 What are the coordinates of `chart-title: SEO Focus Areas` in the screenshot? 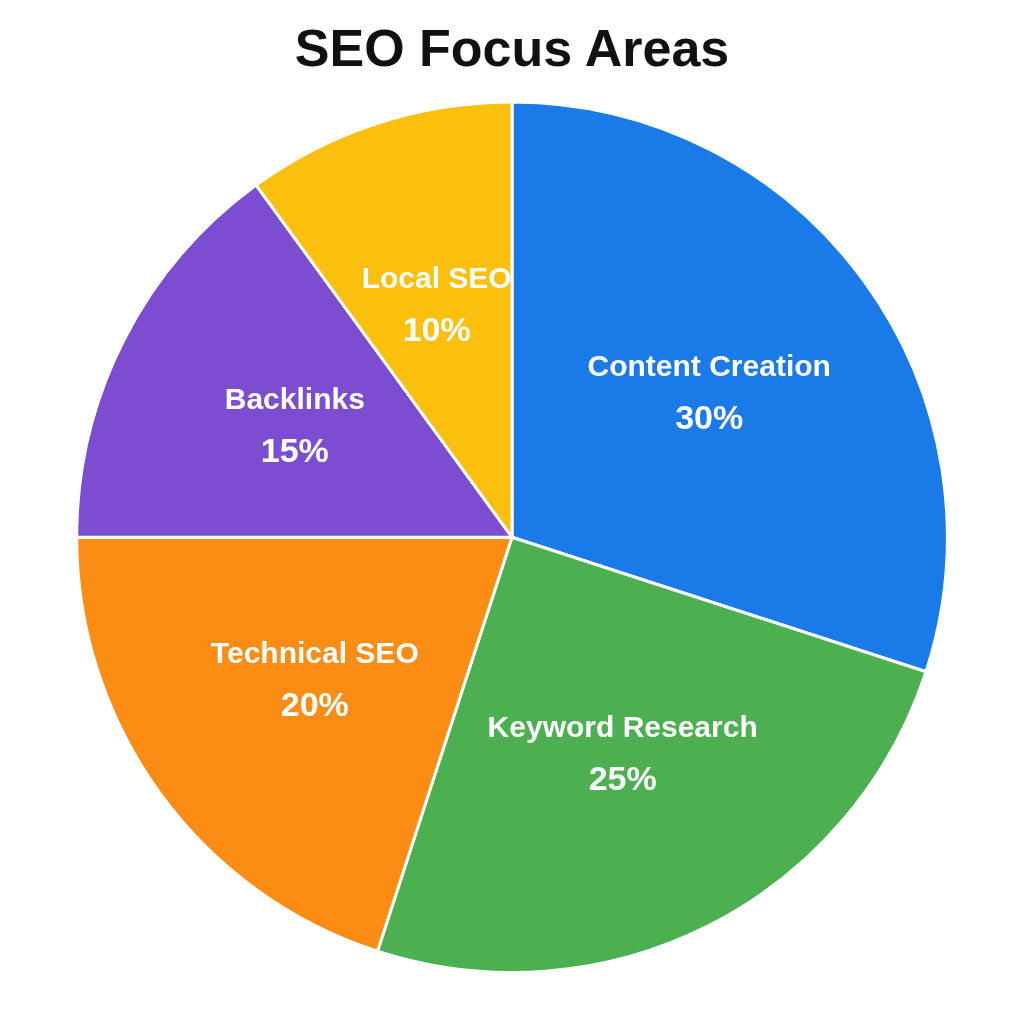 It's located at (512, 47).